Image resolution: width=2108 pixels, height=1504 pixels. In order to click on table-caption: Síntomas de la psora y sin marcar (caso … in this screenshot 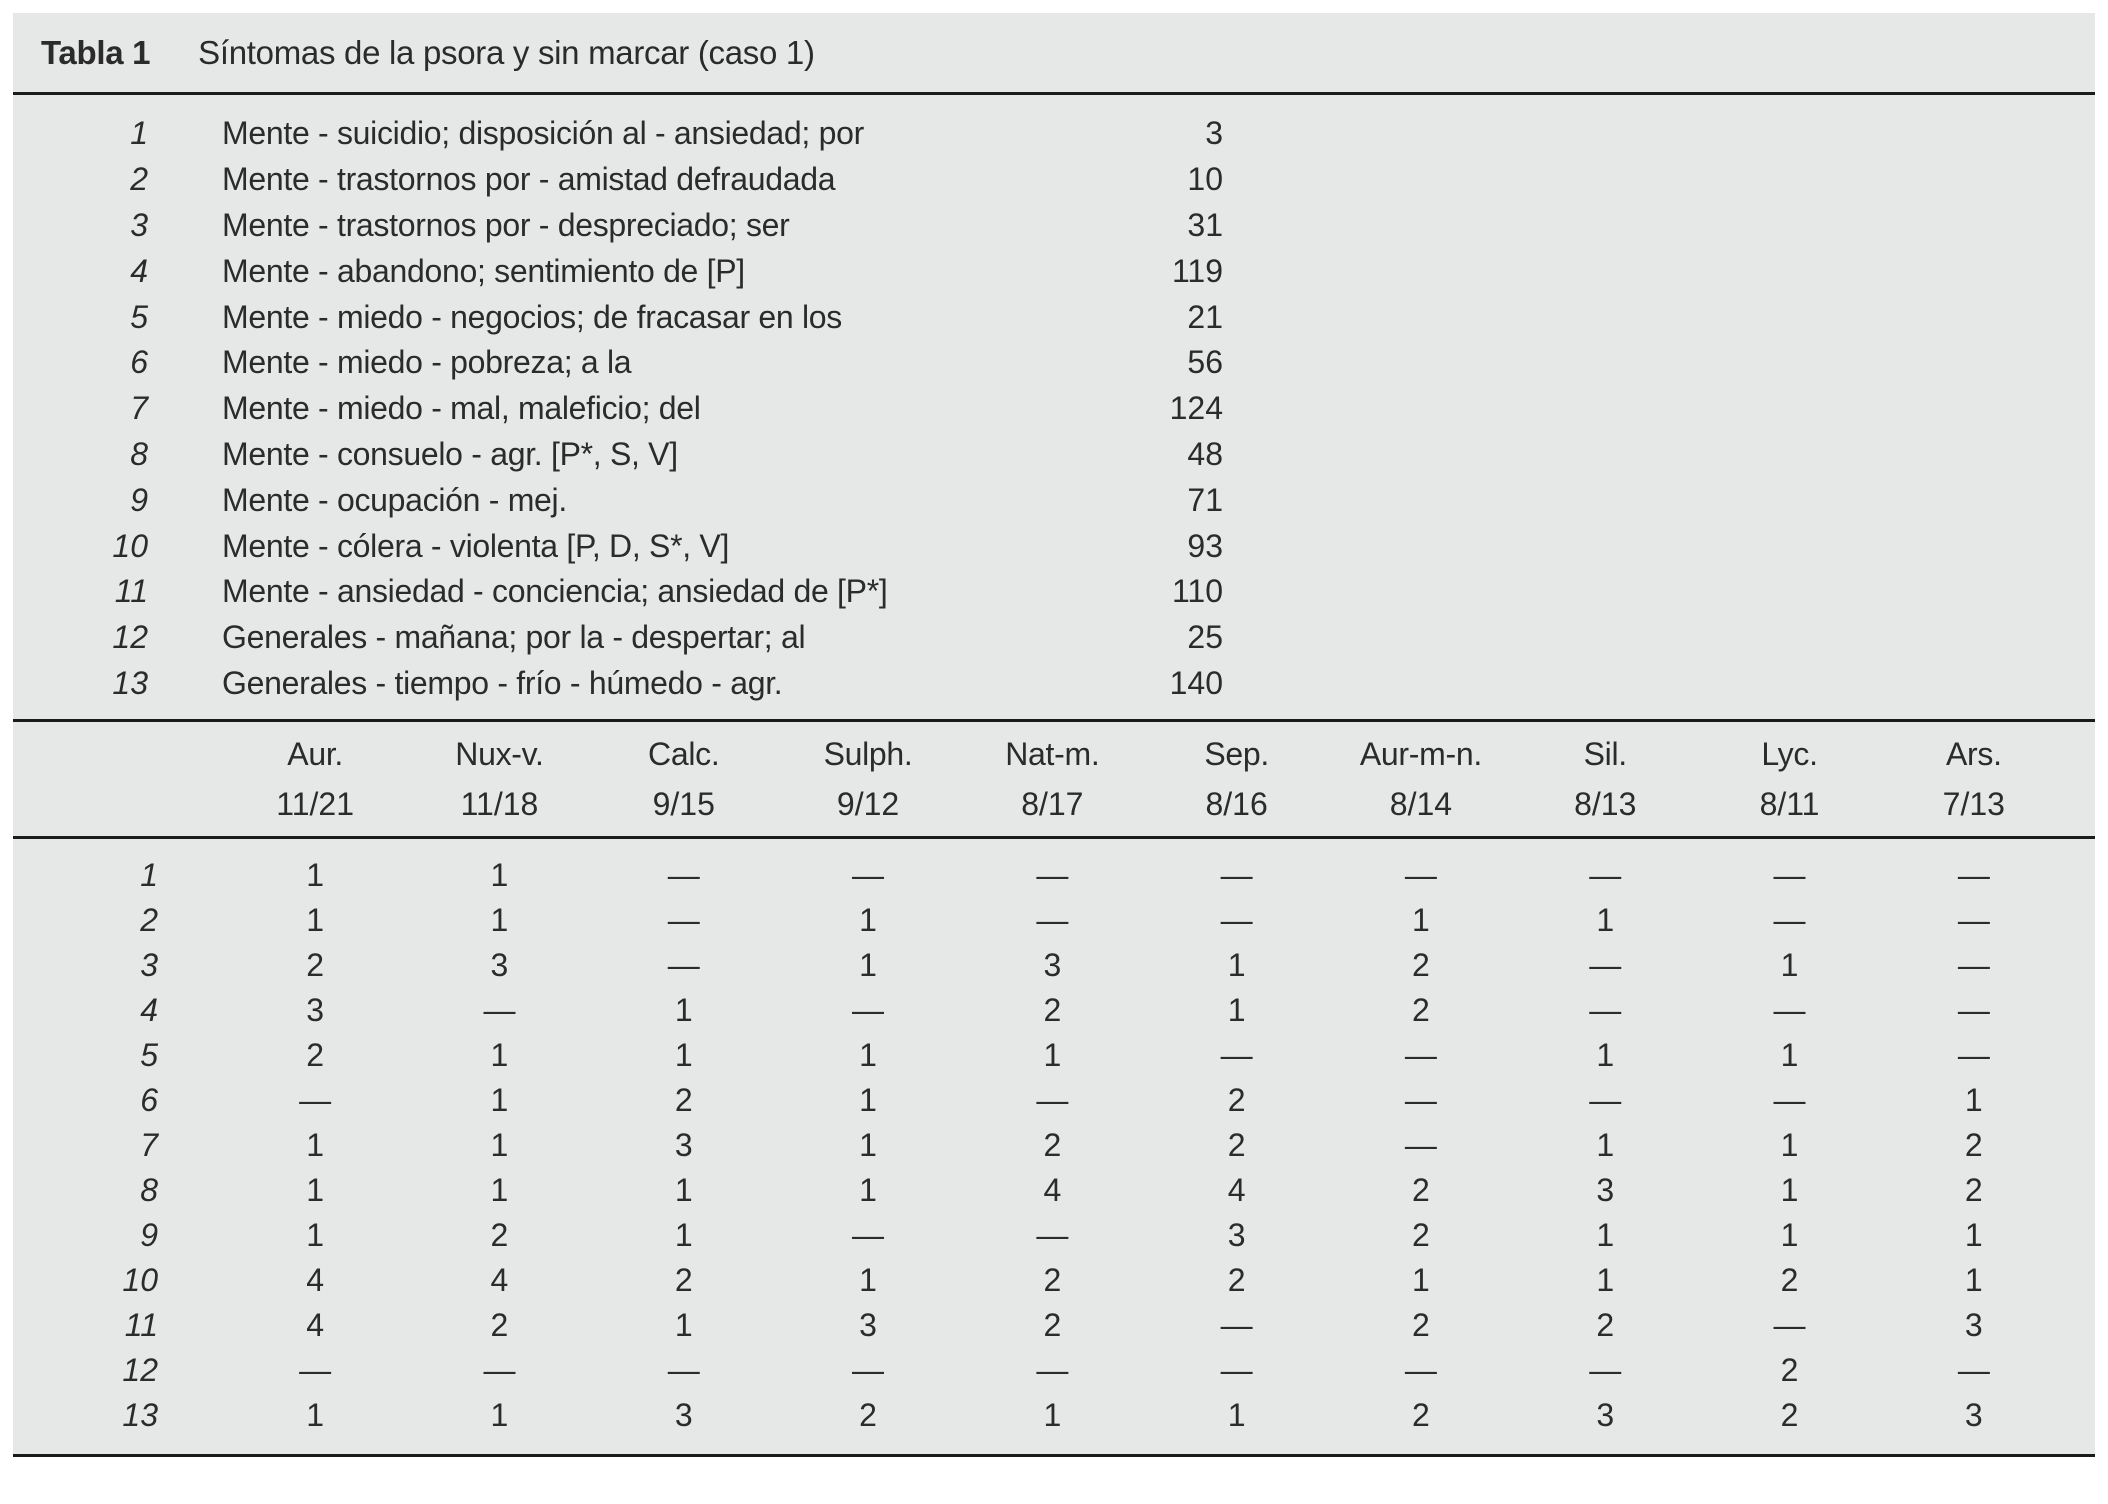, I will do `click(506, 52)`.